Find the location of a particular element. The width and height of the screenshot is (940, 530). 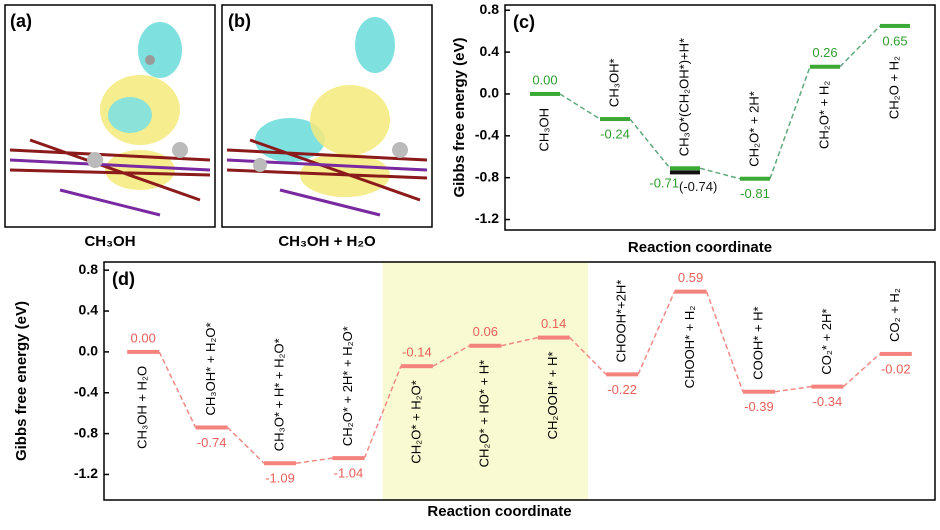

value-label: -1.09 is located at coordinates (280, 478).